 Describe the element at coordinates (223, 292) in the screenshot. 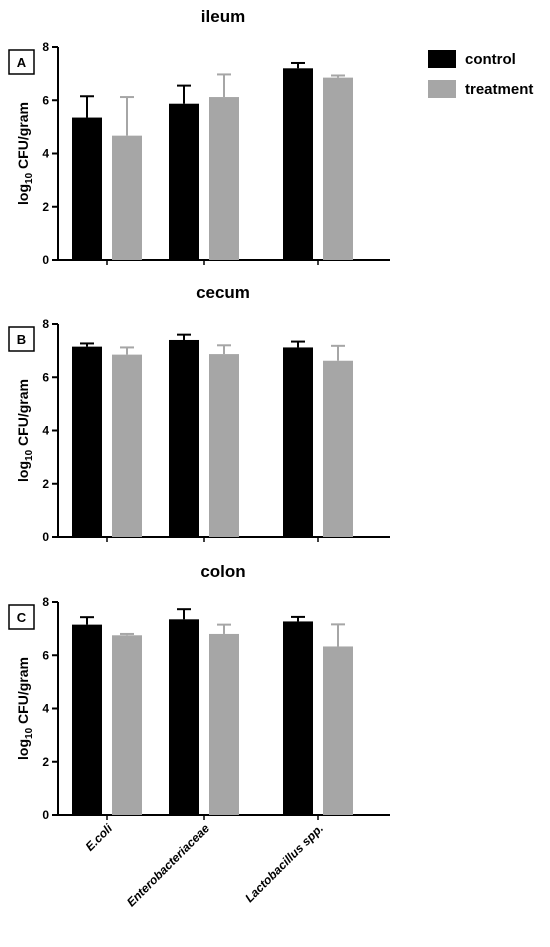

I see `panel-title: cecum` at that location.